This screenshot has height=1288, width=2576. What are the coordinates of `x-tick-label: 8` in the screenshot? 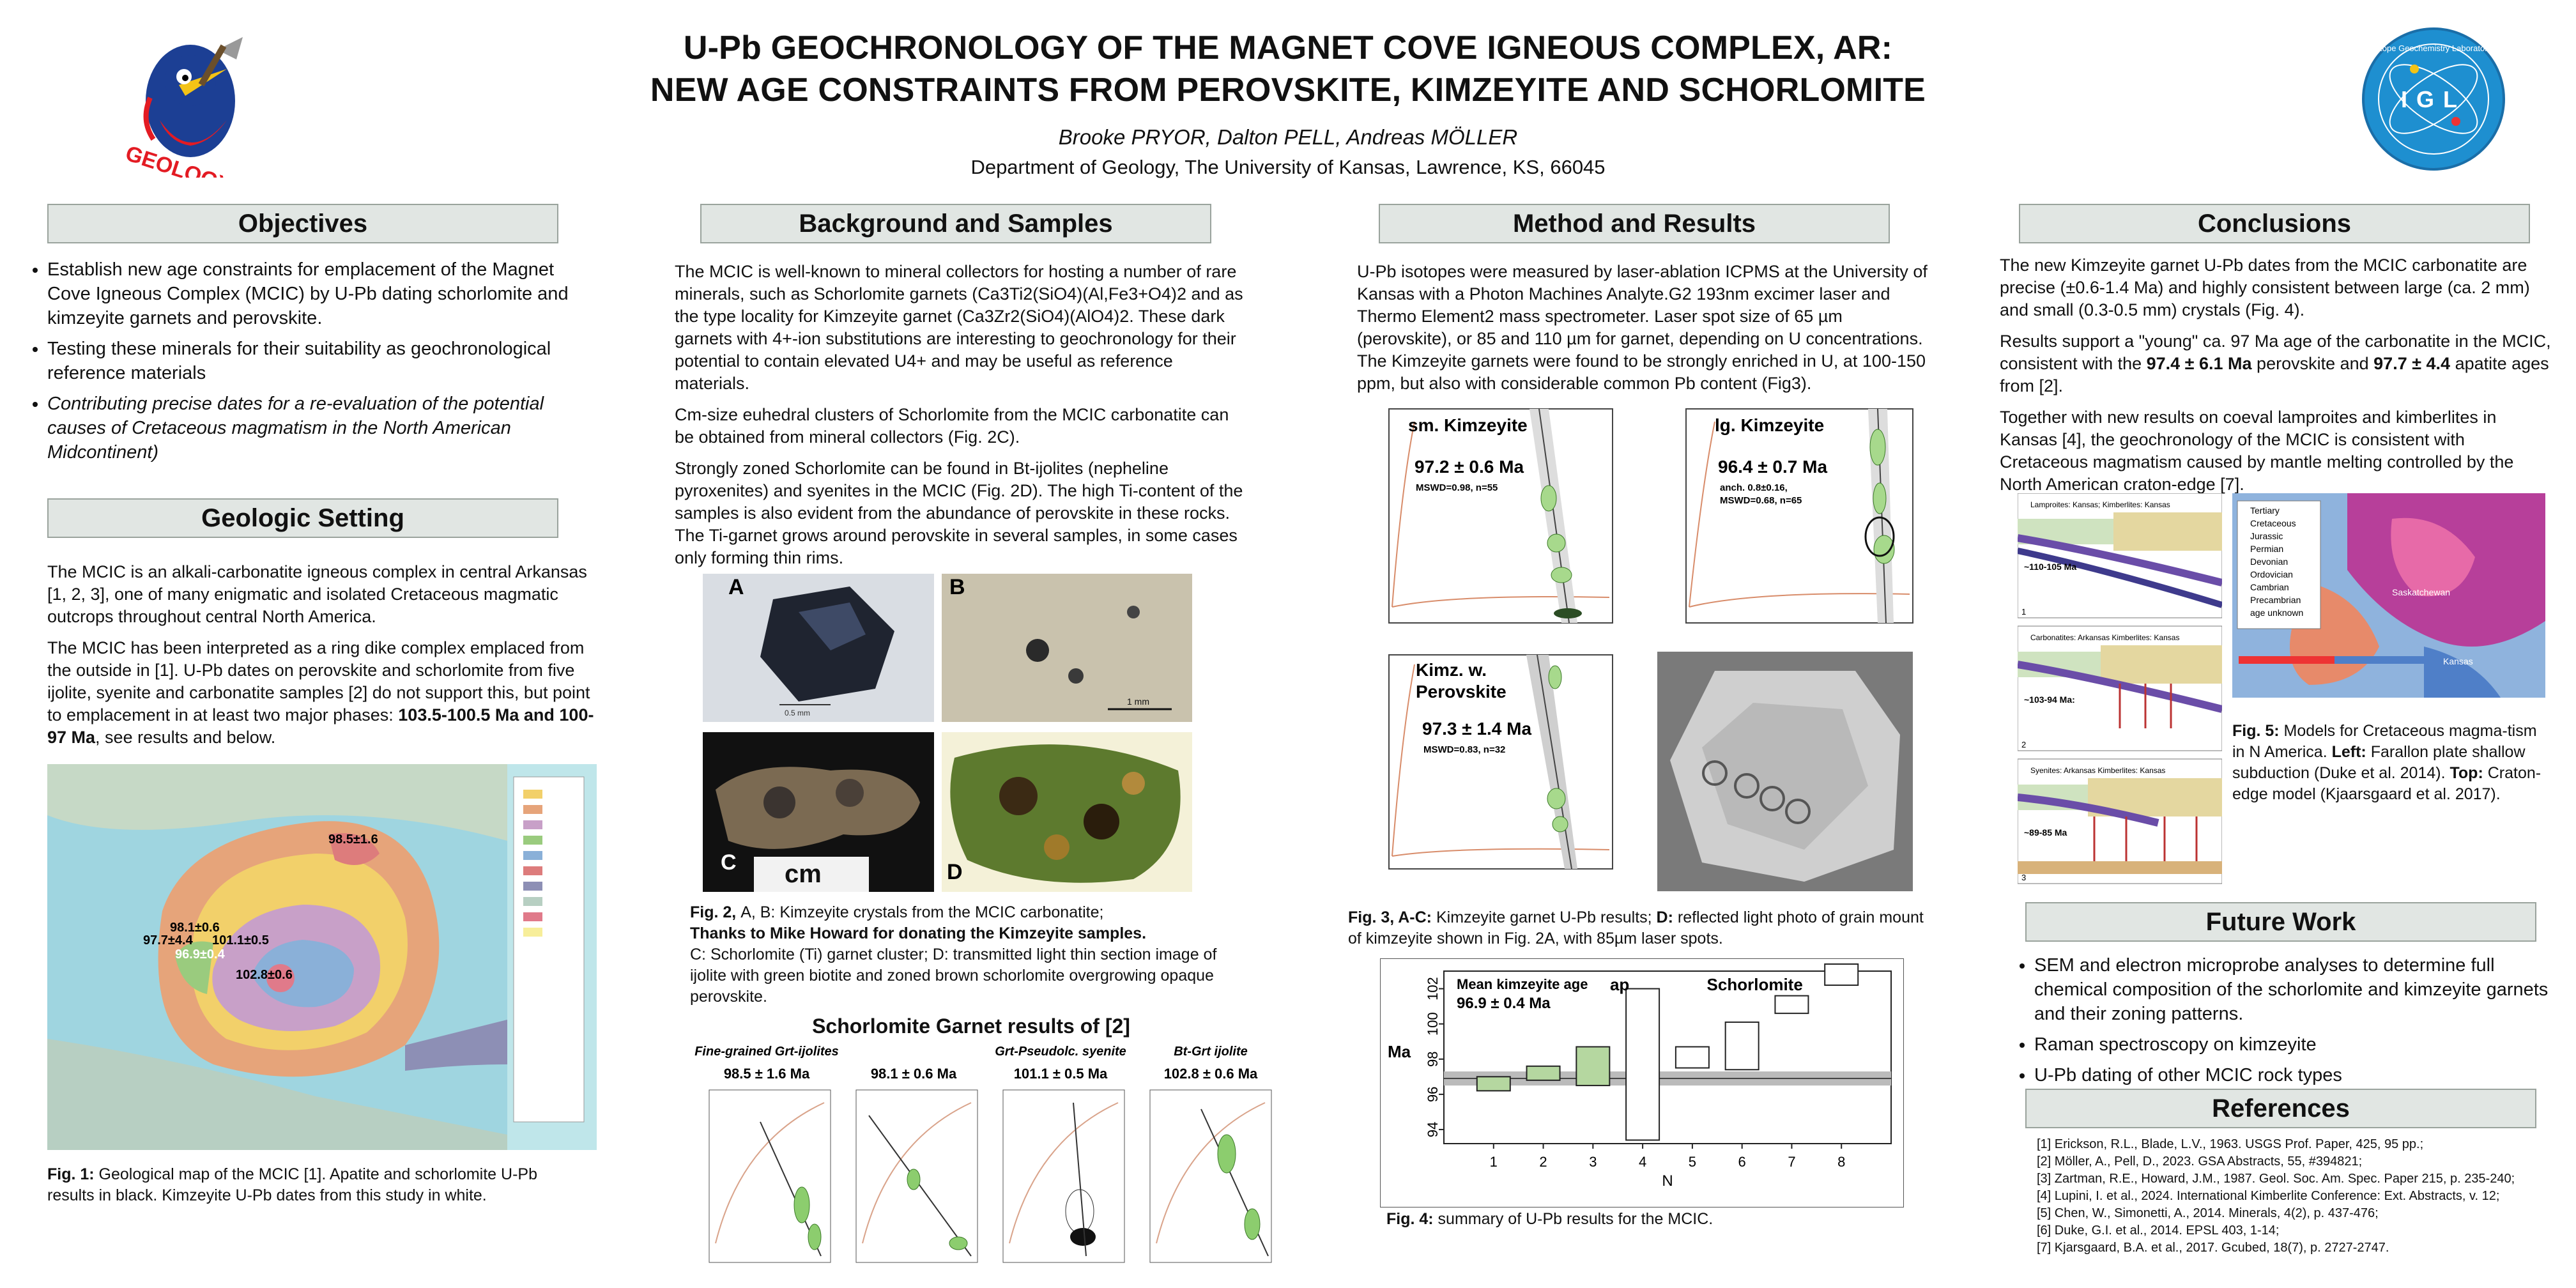 It's located at (1841, 1162).